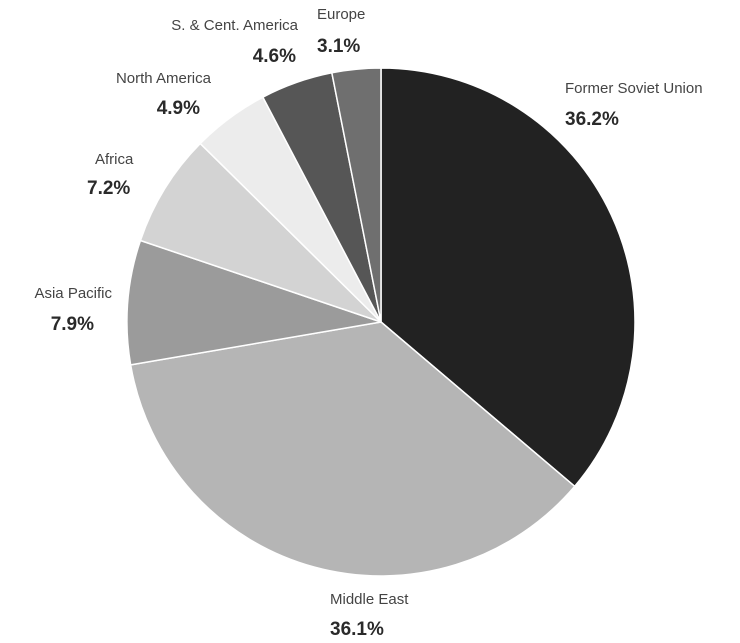 The height and width of the screenshot is (643, 740). What do you see at coordinates (114, 159) in the screenshot?
I see `label-africa: Africa` at bounding box center [114, 159].